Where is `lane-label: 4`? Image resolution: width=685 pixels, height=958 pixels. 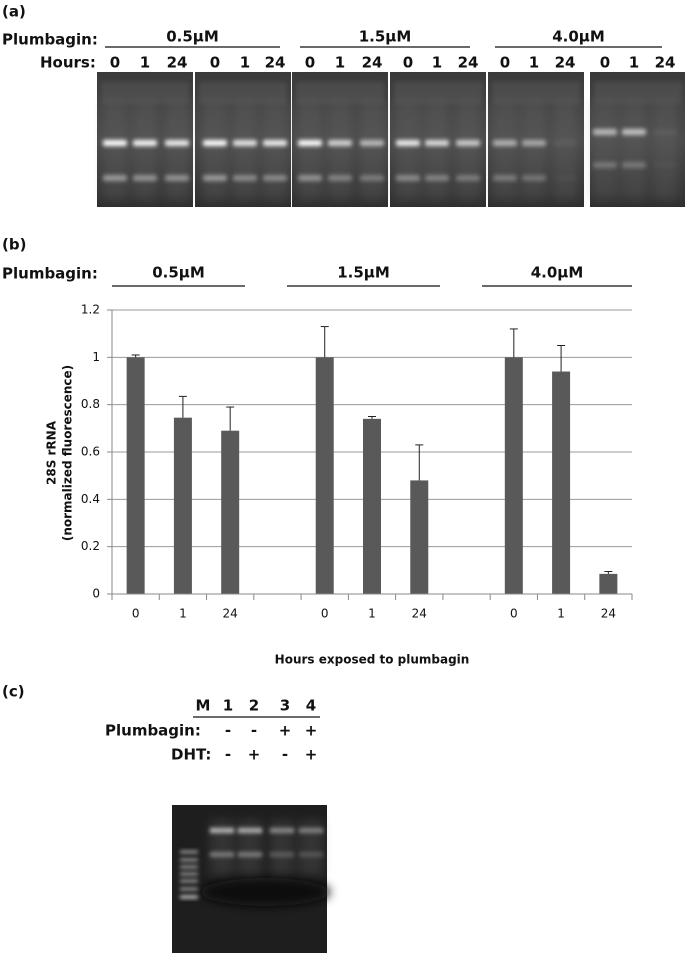
lane-label: 4 is located at coordinates (311, 706).